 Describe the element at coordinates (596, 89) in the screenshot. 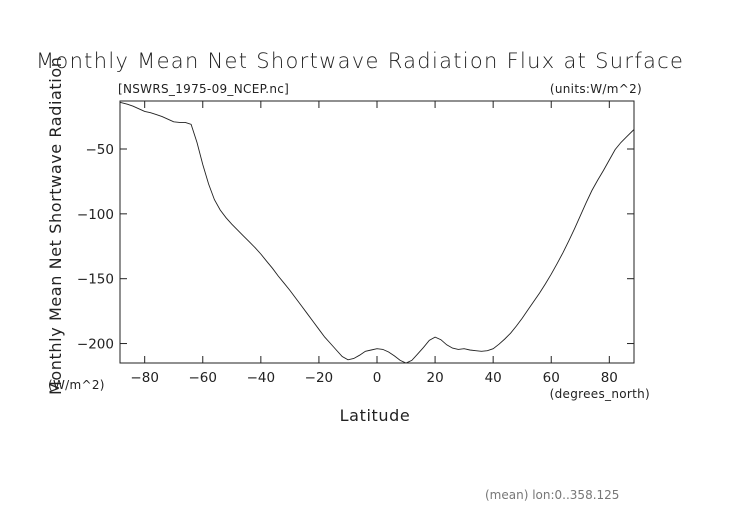

I see `units-label: (units:W/m^2)` at that location.